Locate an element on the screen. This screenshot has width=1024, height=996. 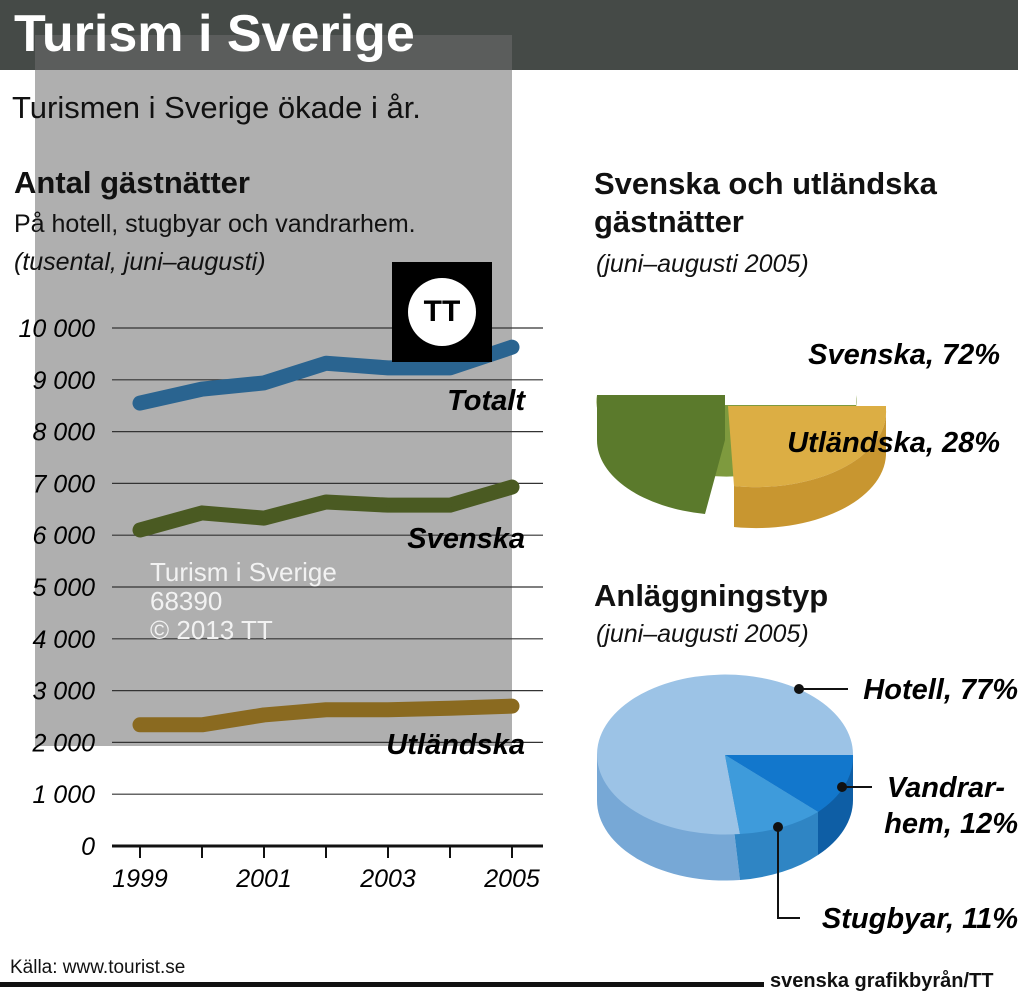
pie-slice-utlandska-side is located at coordinates (810, 469).